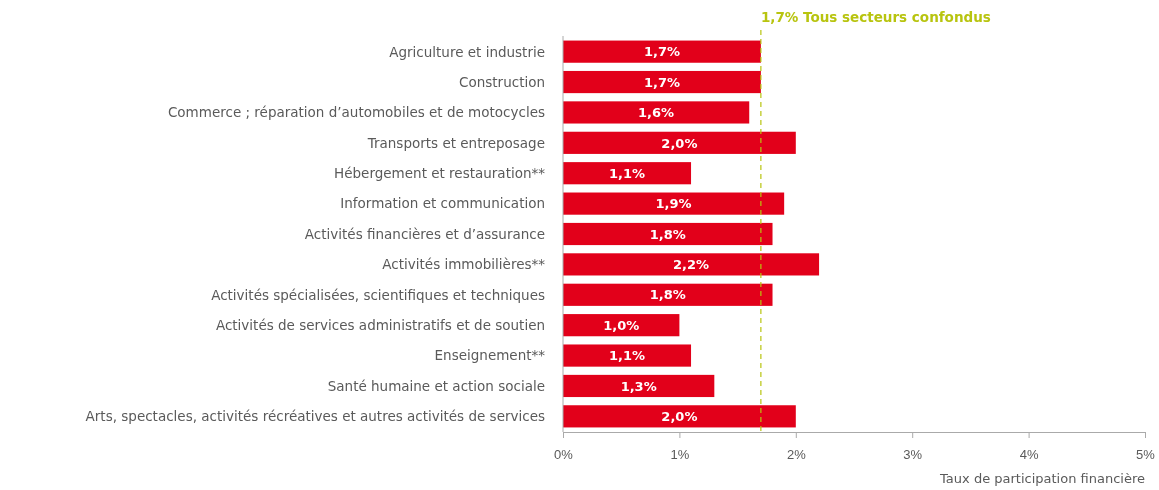  I want to click on data-label: 1,9%, so click(673, 204).